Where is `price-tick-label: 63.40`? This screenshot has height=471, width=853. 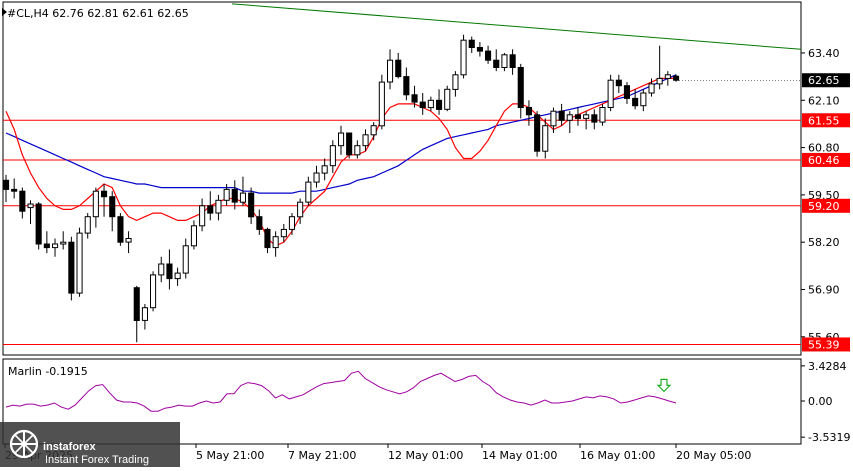 price-tick-label: 63.40 is located at coordinates (824, 53).